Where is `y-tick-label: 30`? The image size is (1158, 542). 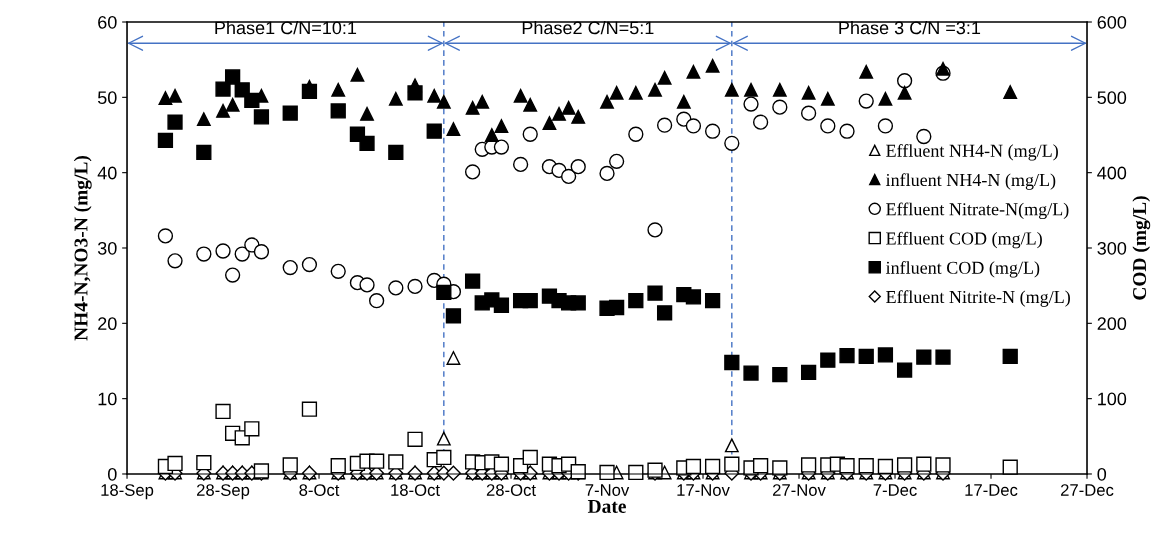
y-tick-label: 30 is located at coordinates (107, 248).